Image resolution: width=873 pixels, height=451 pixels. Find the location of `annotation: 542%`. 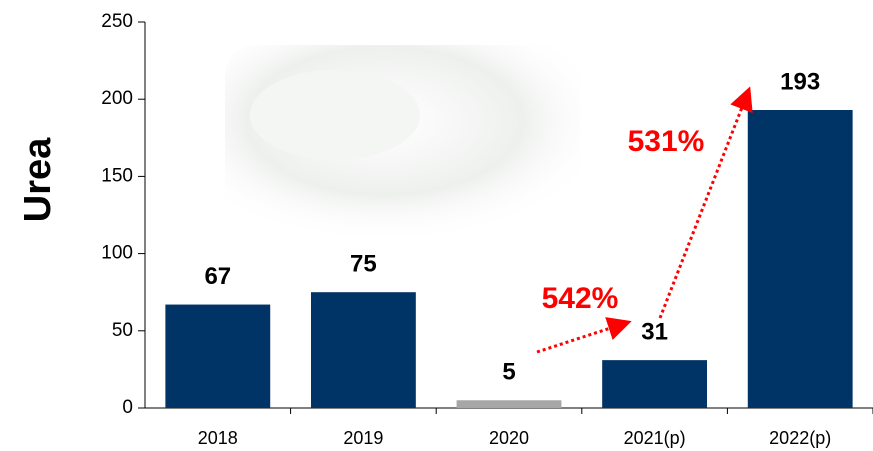

annotation: 542% is located at coordinates (580, 298).